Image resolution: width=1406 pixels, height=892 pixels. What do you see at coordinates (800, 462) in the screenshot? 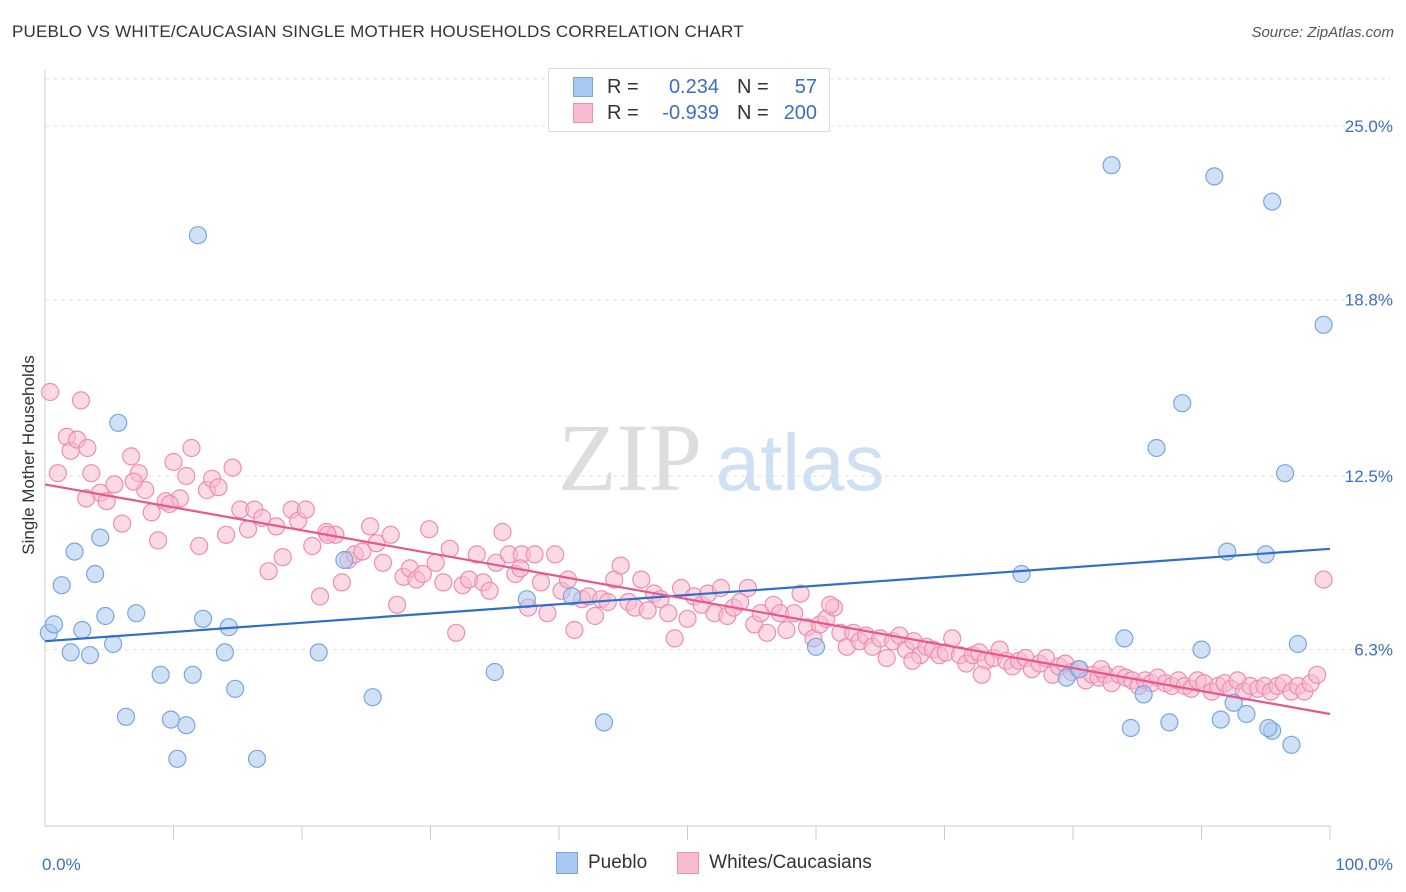
I see `watermark-atlas: atlas` at bounding box center [800, 462].